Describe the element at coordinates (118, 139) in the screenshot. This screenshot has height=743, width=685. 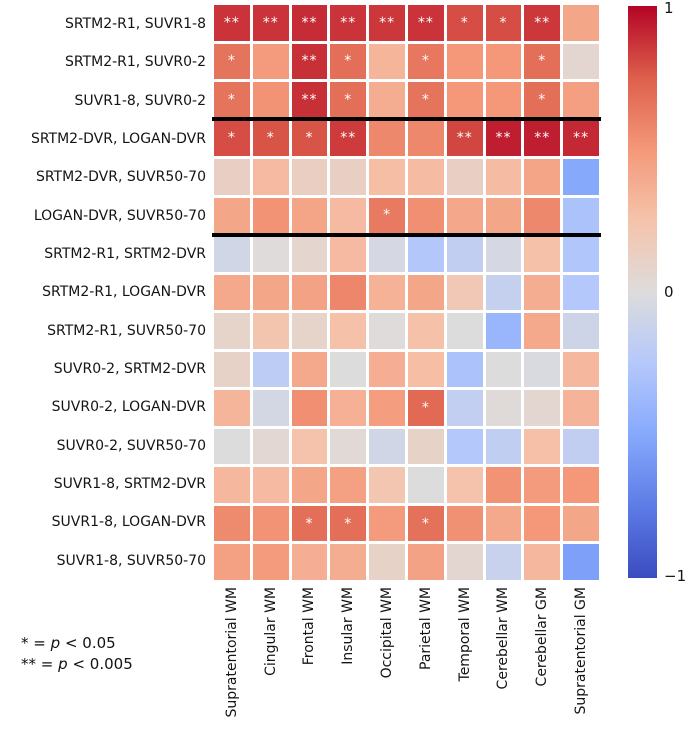
I see `row-label: SRTM2-DVR, LOGAN-DVR` at that location.